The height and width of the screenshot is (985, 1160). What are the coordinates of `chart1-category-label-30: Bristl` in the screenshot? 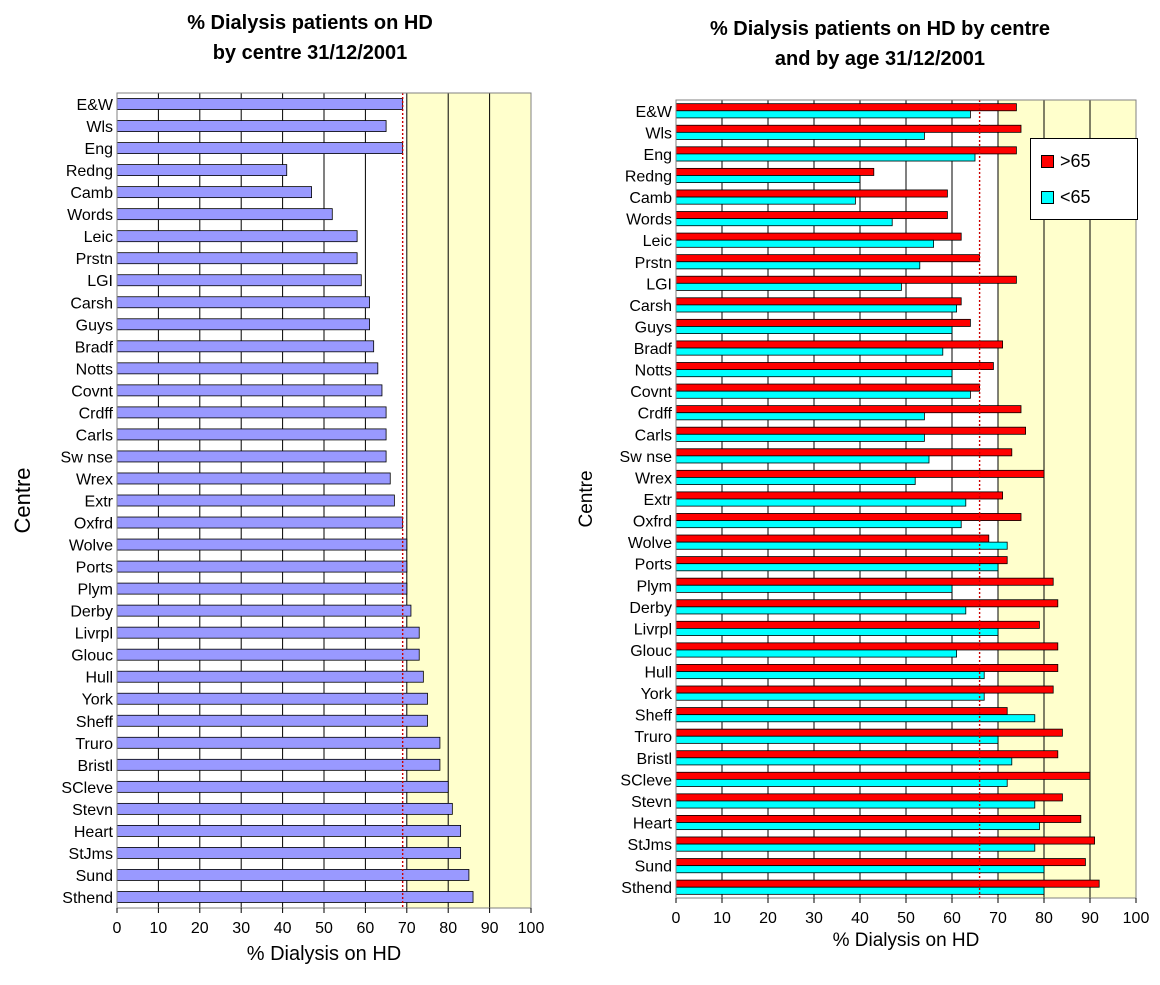 It's located at (95, 766).